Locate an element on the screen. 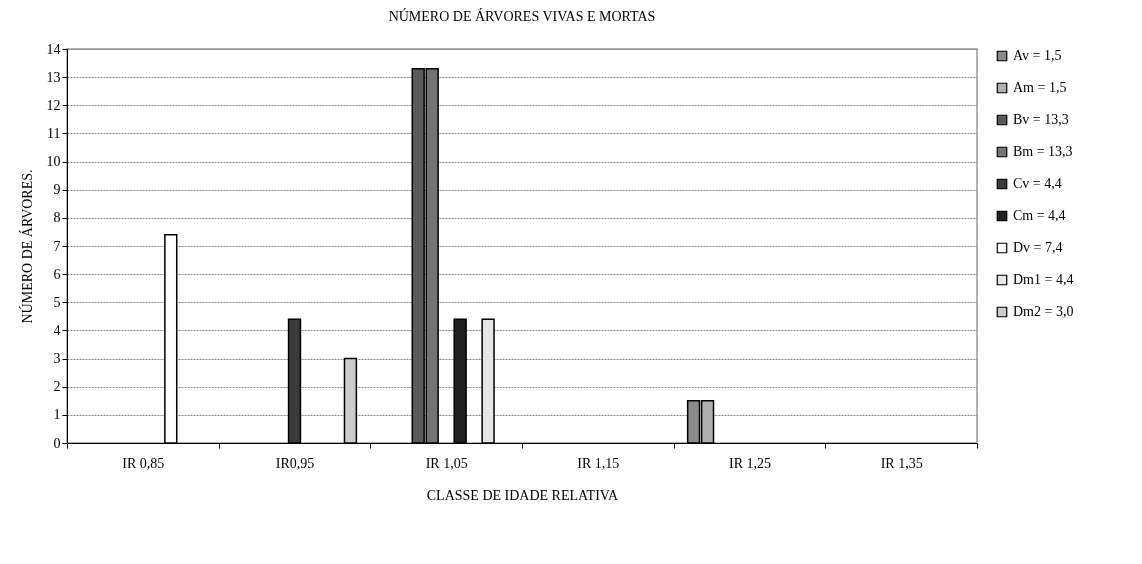  y-tick-label: 10 is located at coordinates (53, 162).